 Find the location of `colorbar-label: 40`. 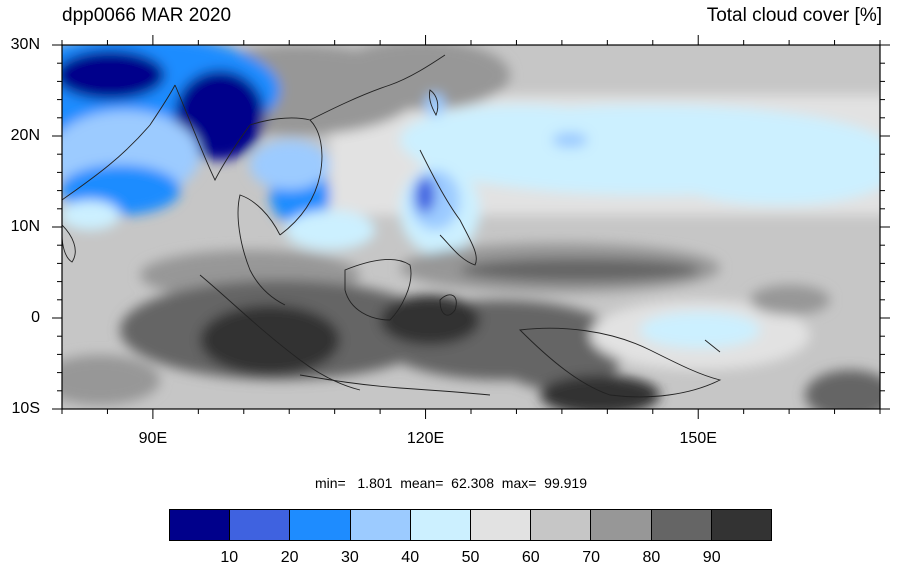

colorbar-label: 40 is located at coordinates (410, 557).